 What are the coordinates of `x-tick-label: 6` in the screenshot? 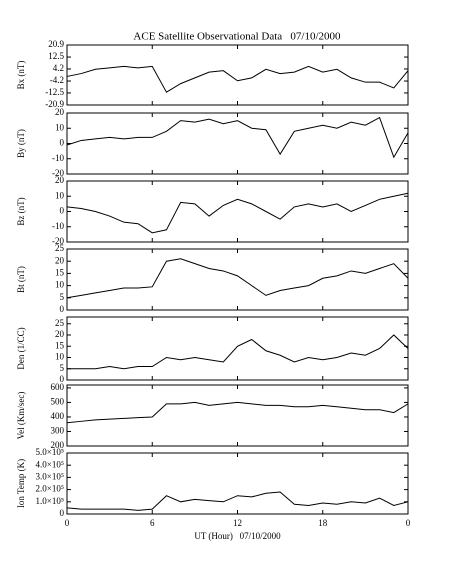 It's located at (152, 523).